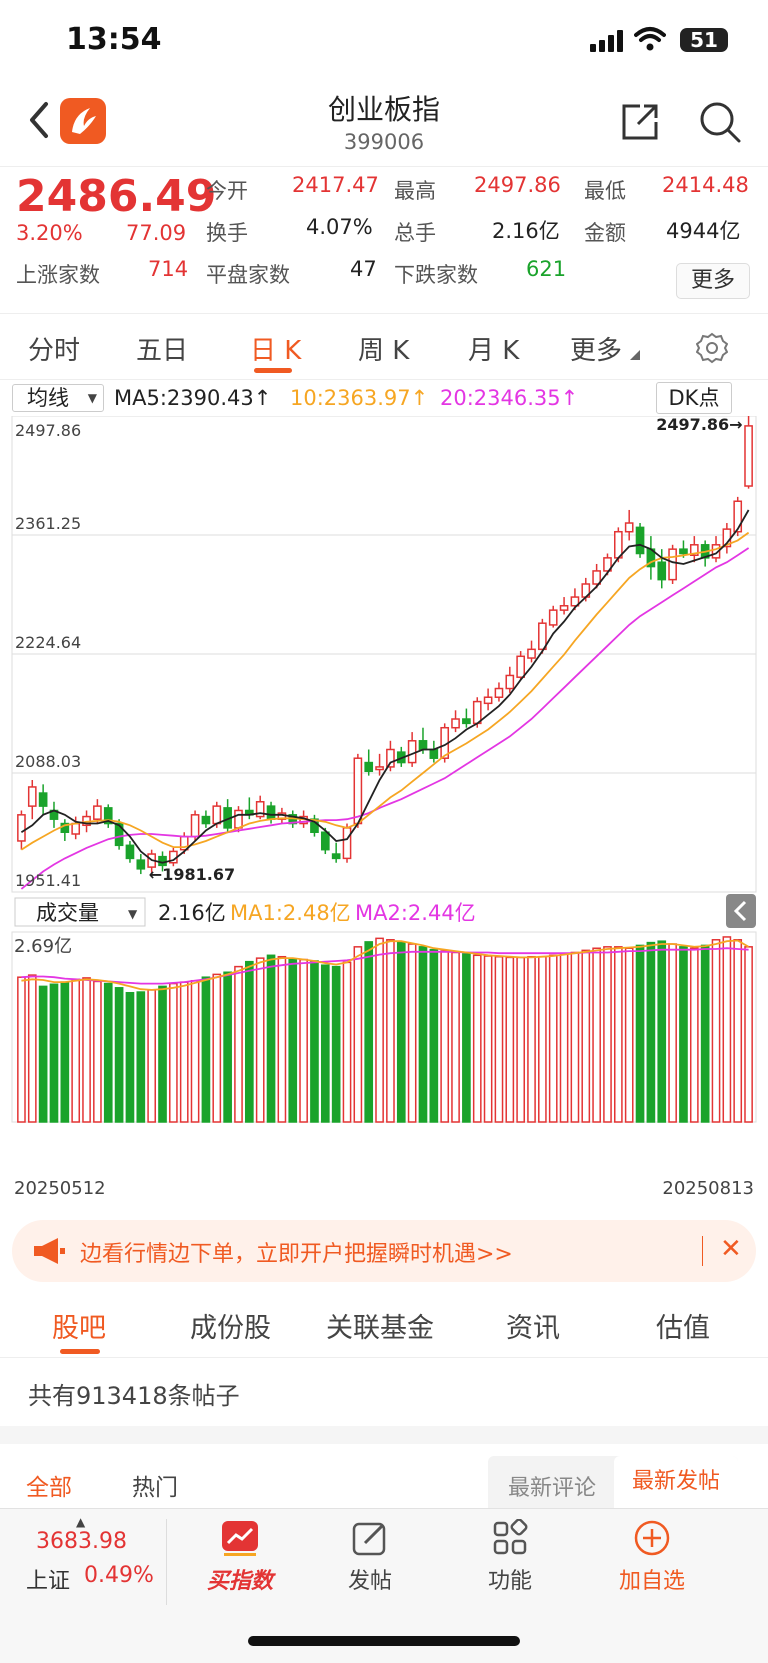 This screenshot has height=1663, width=768. What do you see at coordinates (48, 1581) in the screenshot?
I see `market-index-name: 上证` at bounding box center [48, 1581].